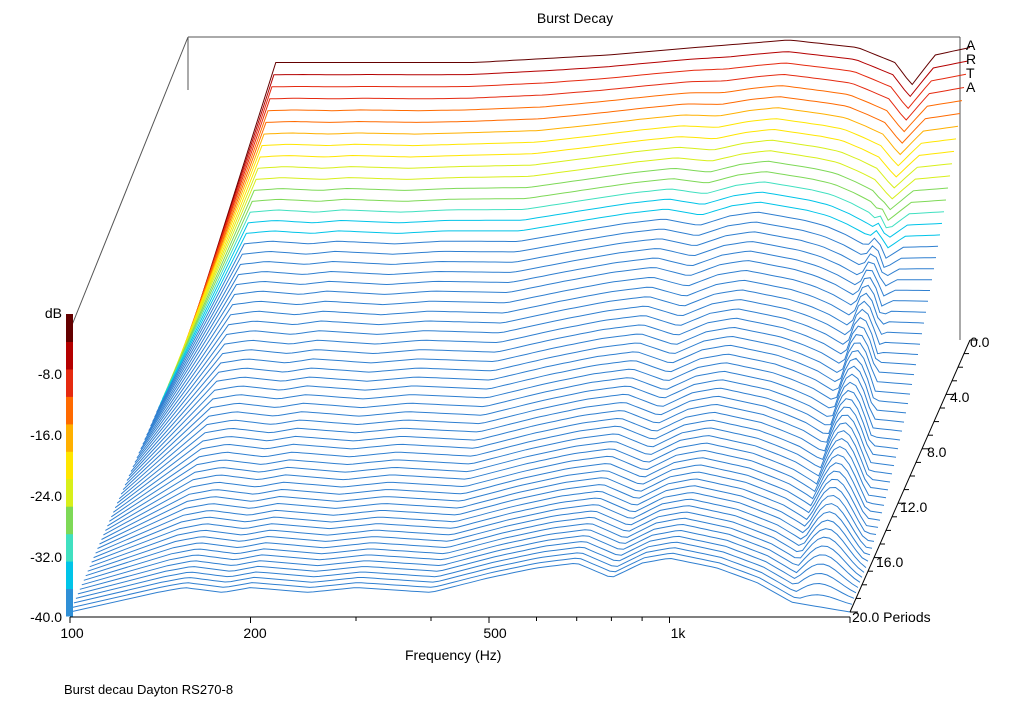 This screenshot has width=1024, height=701. Describe the element at coordinates (910, 476) in the screenshot. I see `depth-axis-line` at that location.